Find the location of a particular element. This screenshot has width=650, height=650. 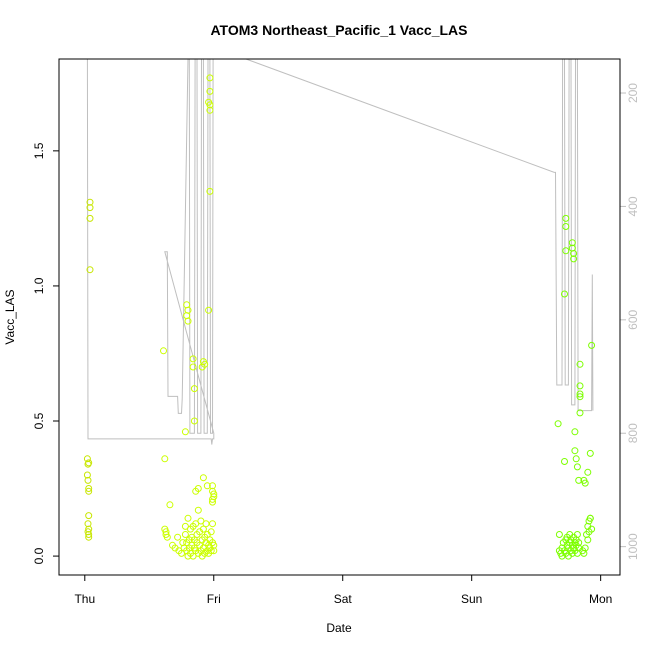

y-axis-label: Vacc_LAS is located at coordinates (10, 316).